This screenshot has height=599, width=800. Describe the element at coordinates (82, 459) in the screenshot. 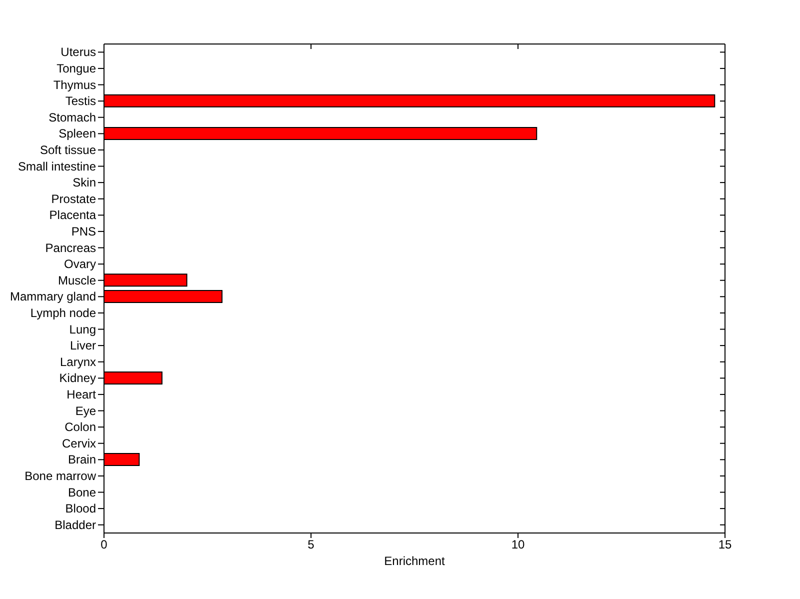

I see `y-tick-label: Brain` at that location.